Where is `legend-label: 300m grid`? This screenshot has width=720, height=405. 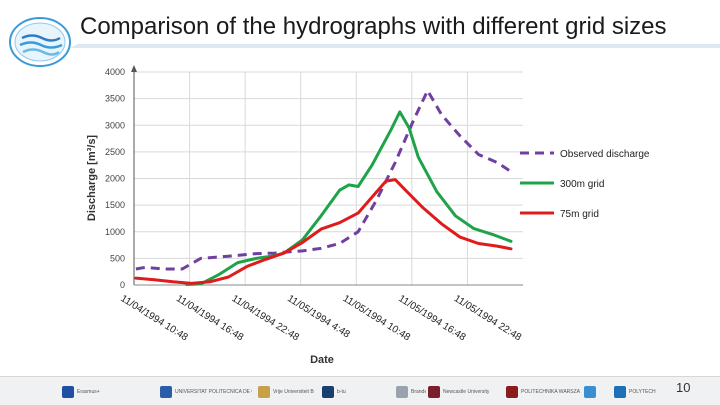 legend-label: 300m grid is located at coordinates (582, 184).